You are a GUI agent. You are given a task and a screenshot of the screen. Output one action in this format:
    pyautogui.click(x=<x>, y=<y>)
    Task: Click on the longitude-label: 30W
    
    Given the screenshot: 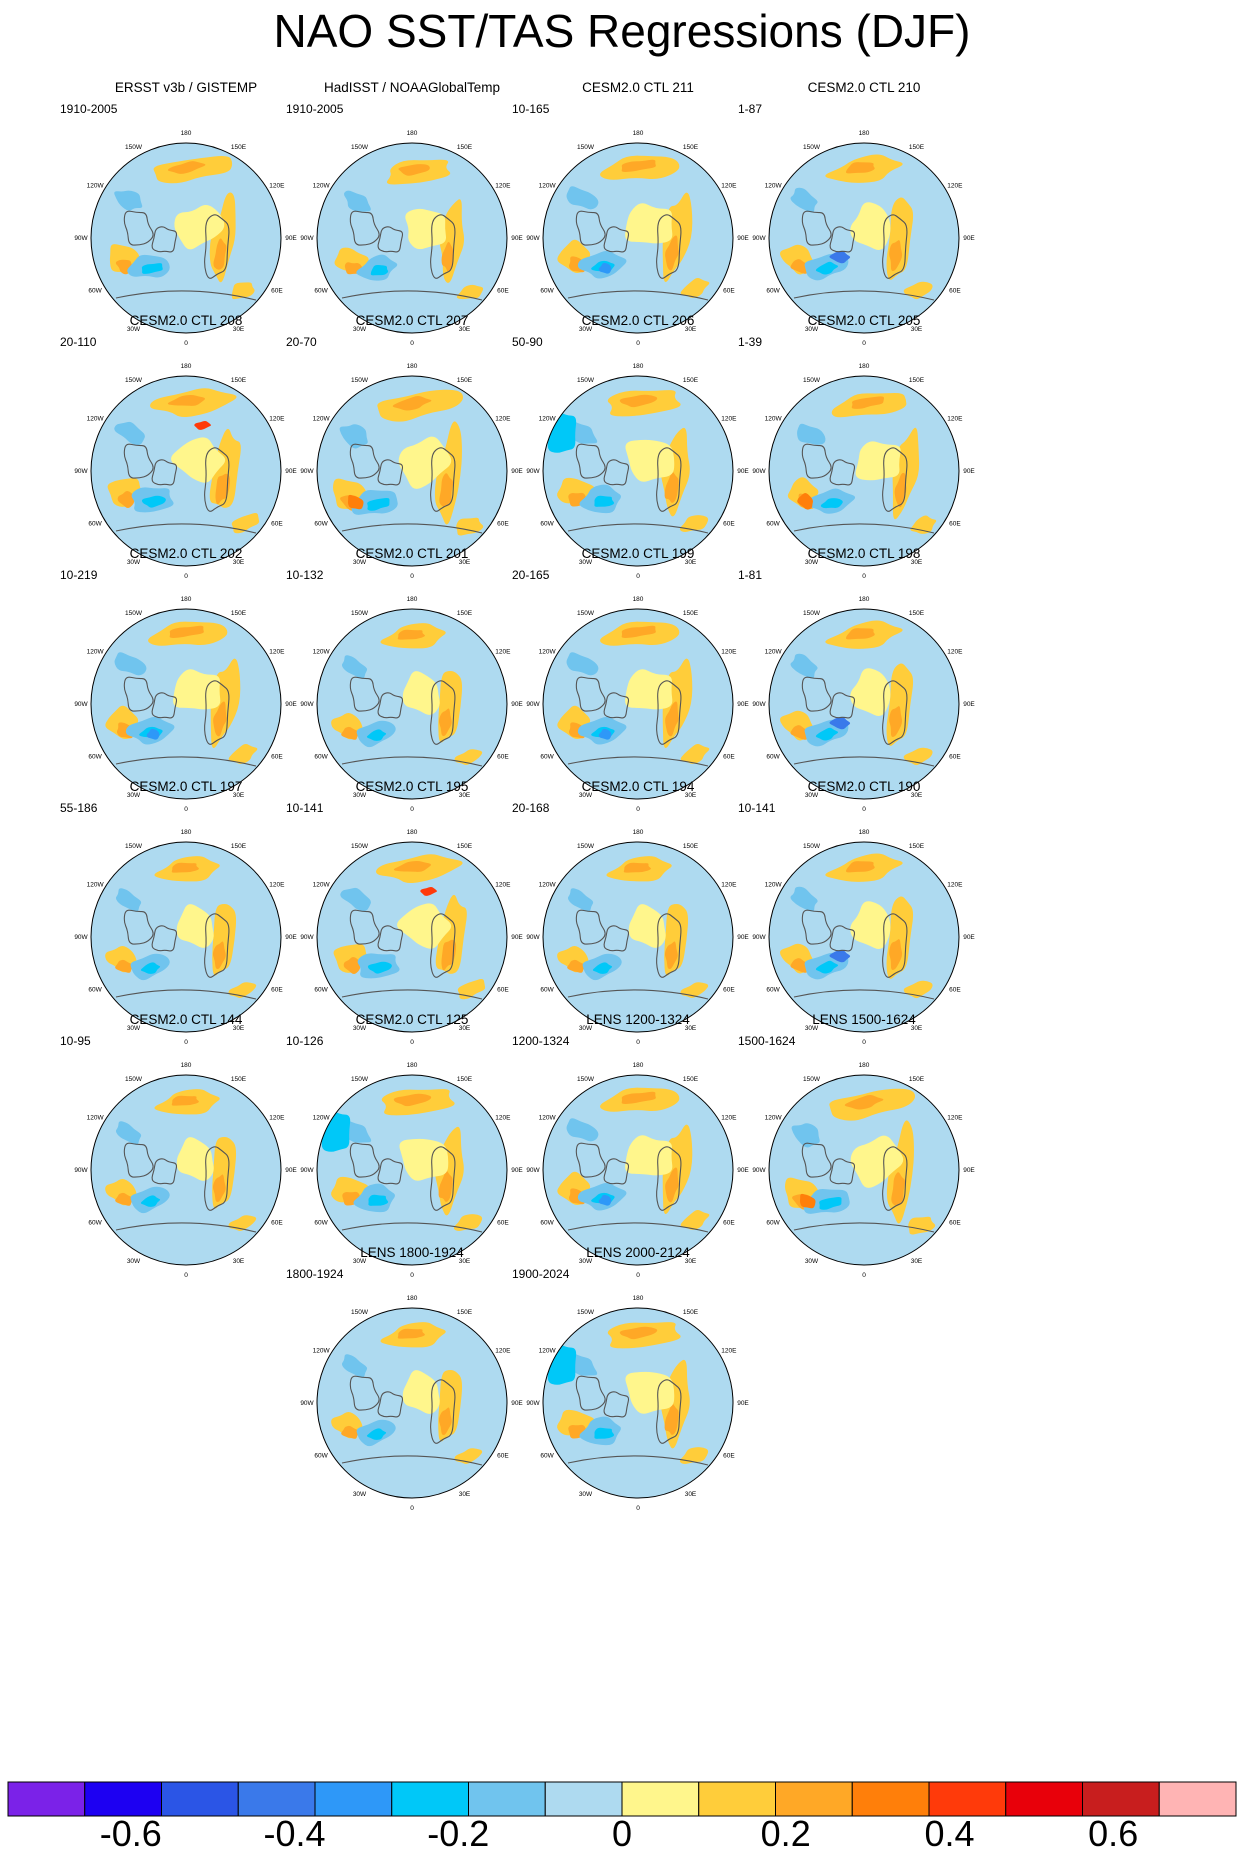 What is the action you would take?
    pyautogui.click(x=134, y=329)
    